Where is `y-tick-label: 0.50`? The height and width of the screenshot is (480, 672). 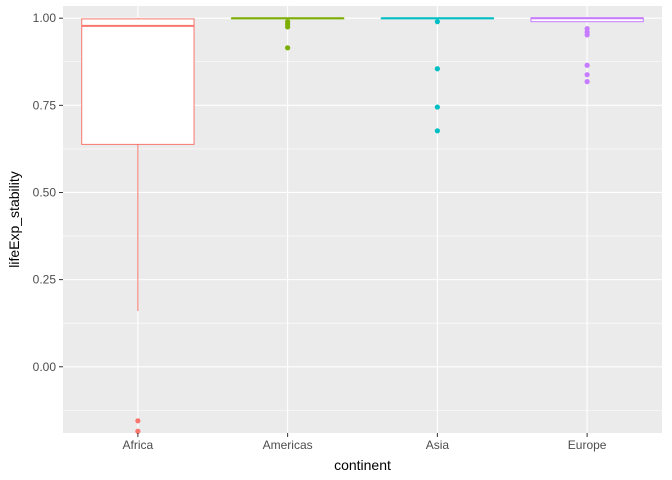 y-tick-label: 0.50 is located at coordinates (45, 192).